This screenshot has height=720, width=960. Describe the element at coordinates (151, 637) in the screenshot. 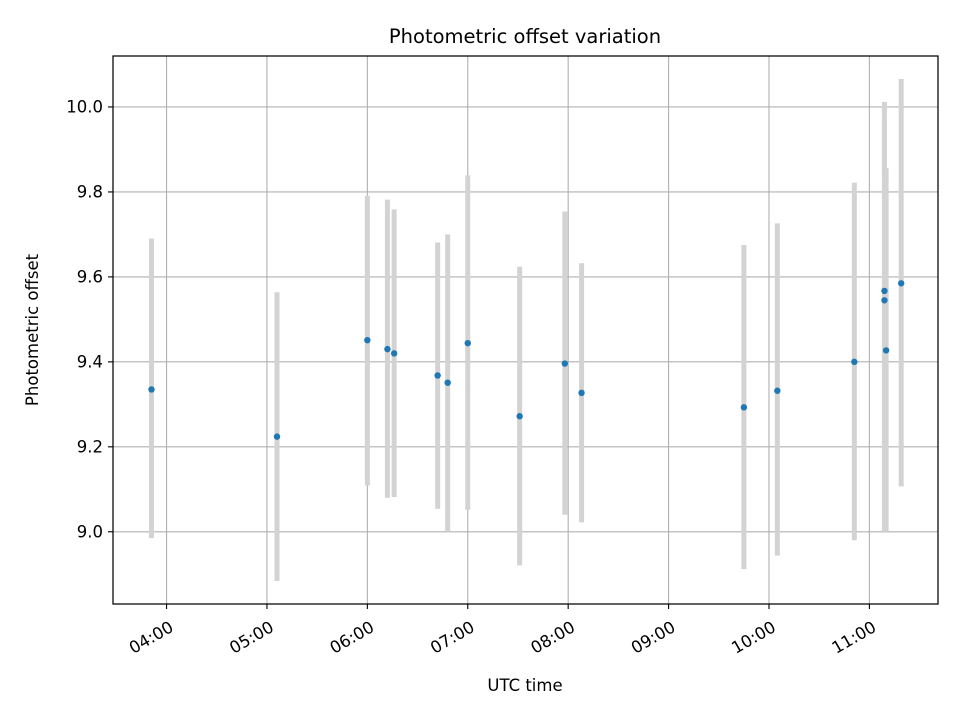

I see `x-tick-label: 04:00` at that location.